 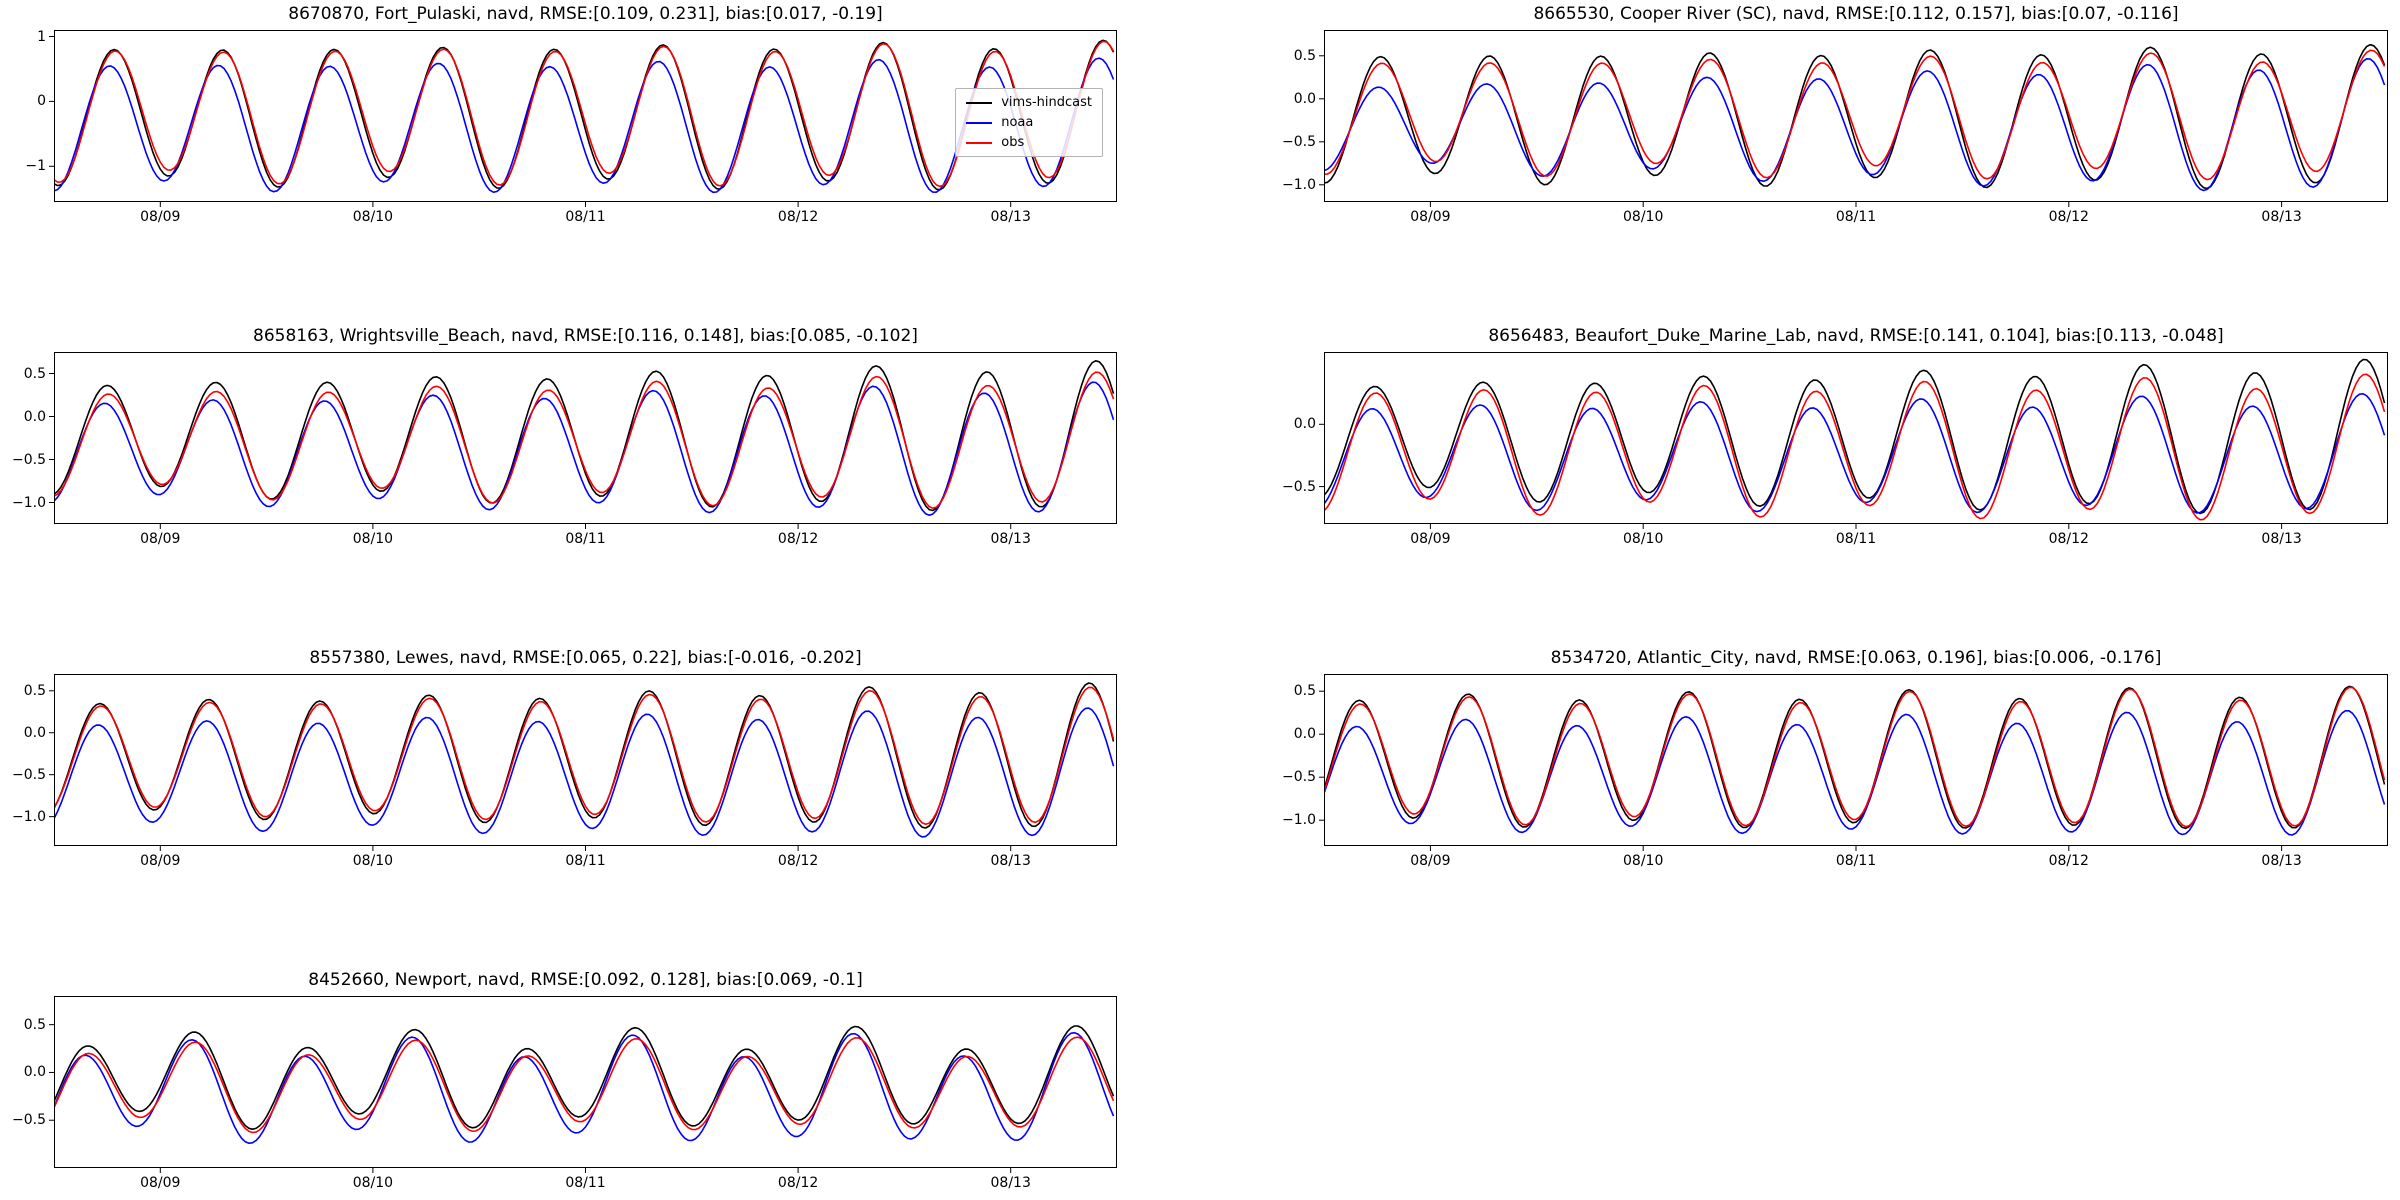 What do you see at coordinates (1017, 122) in the screenshot?
I see `legend-label: noaa` at bounding box center [1017, 122].